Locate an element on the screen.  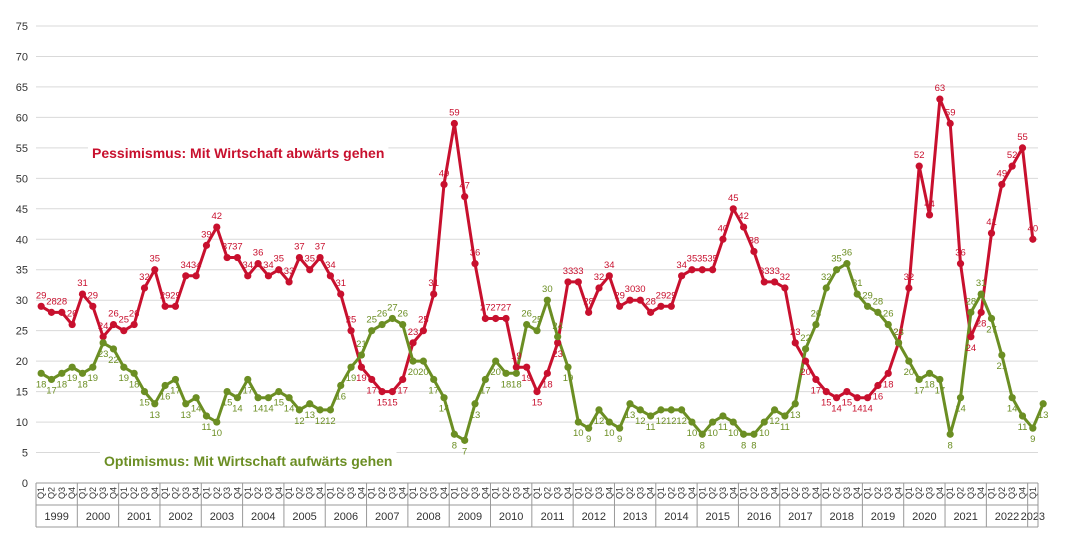
data-label: 34 is located at coordinates (247, 265).